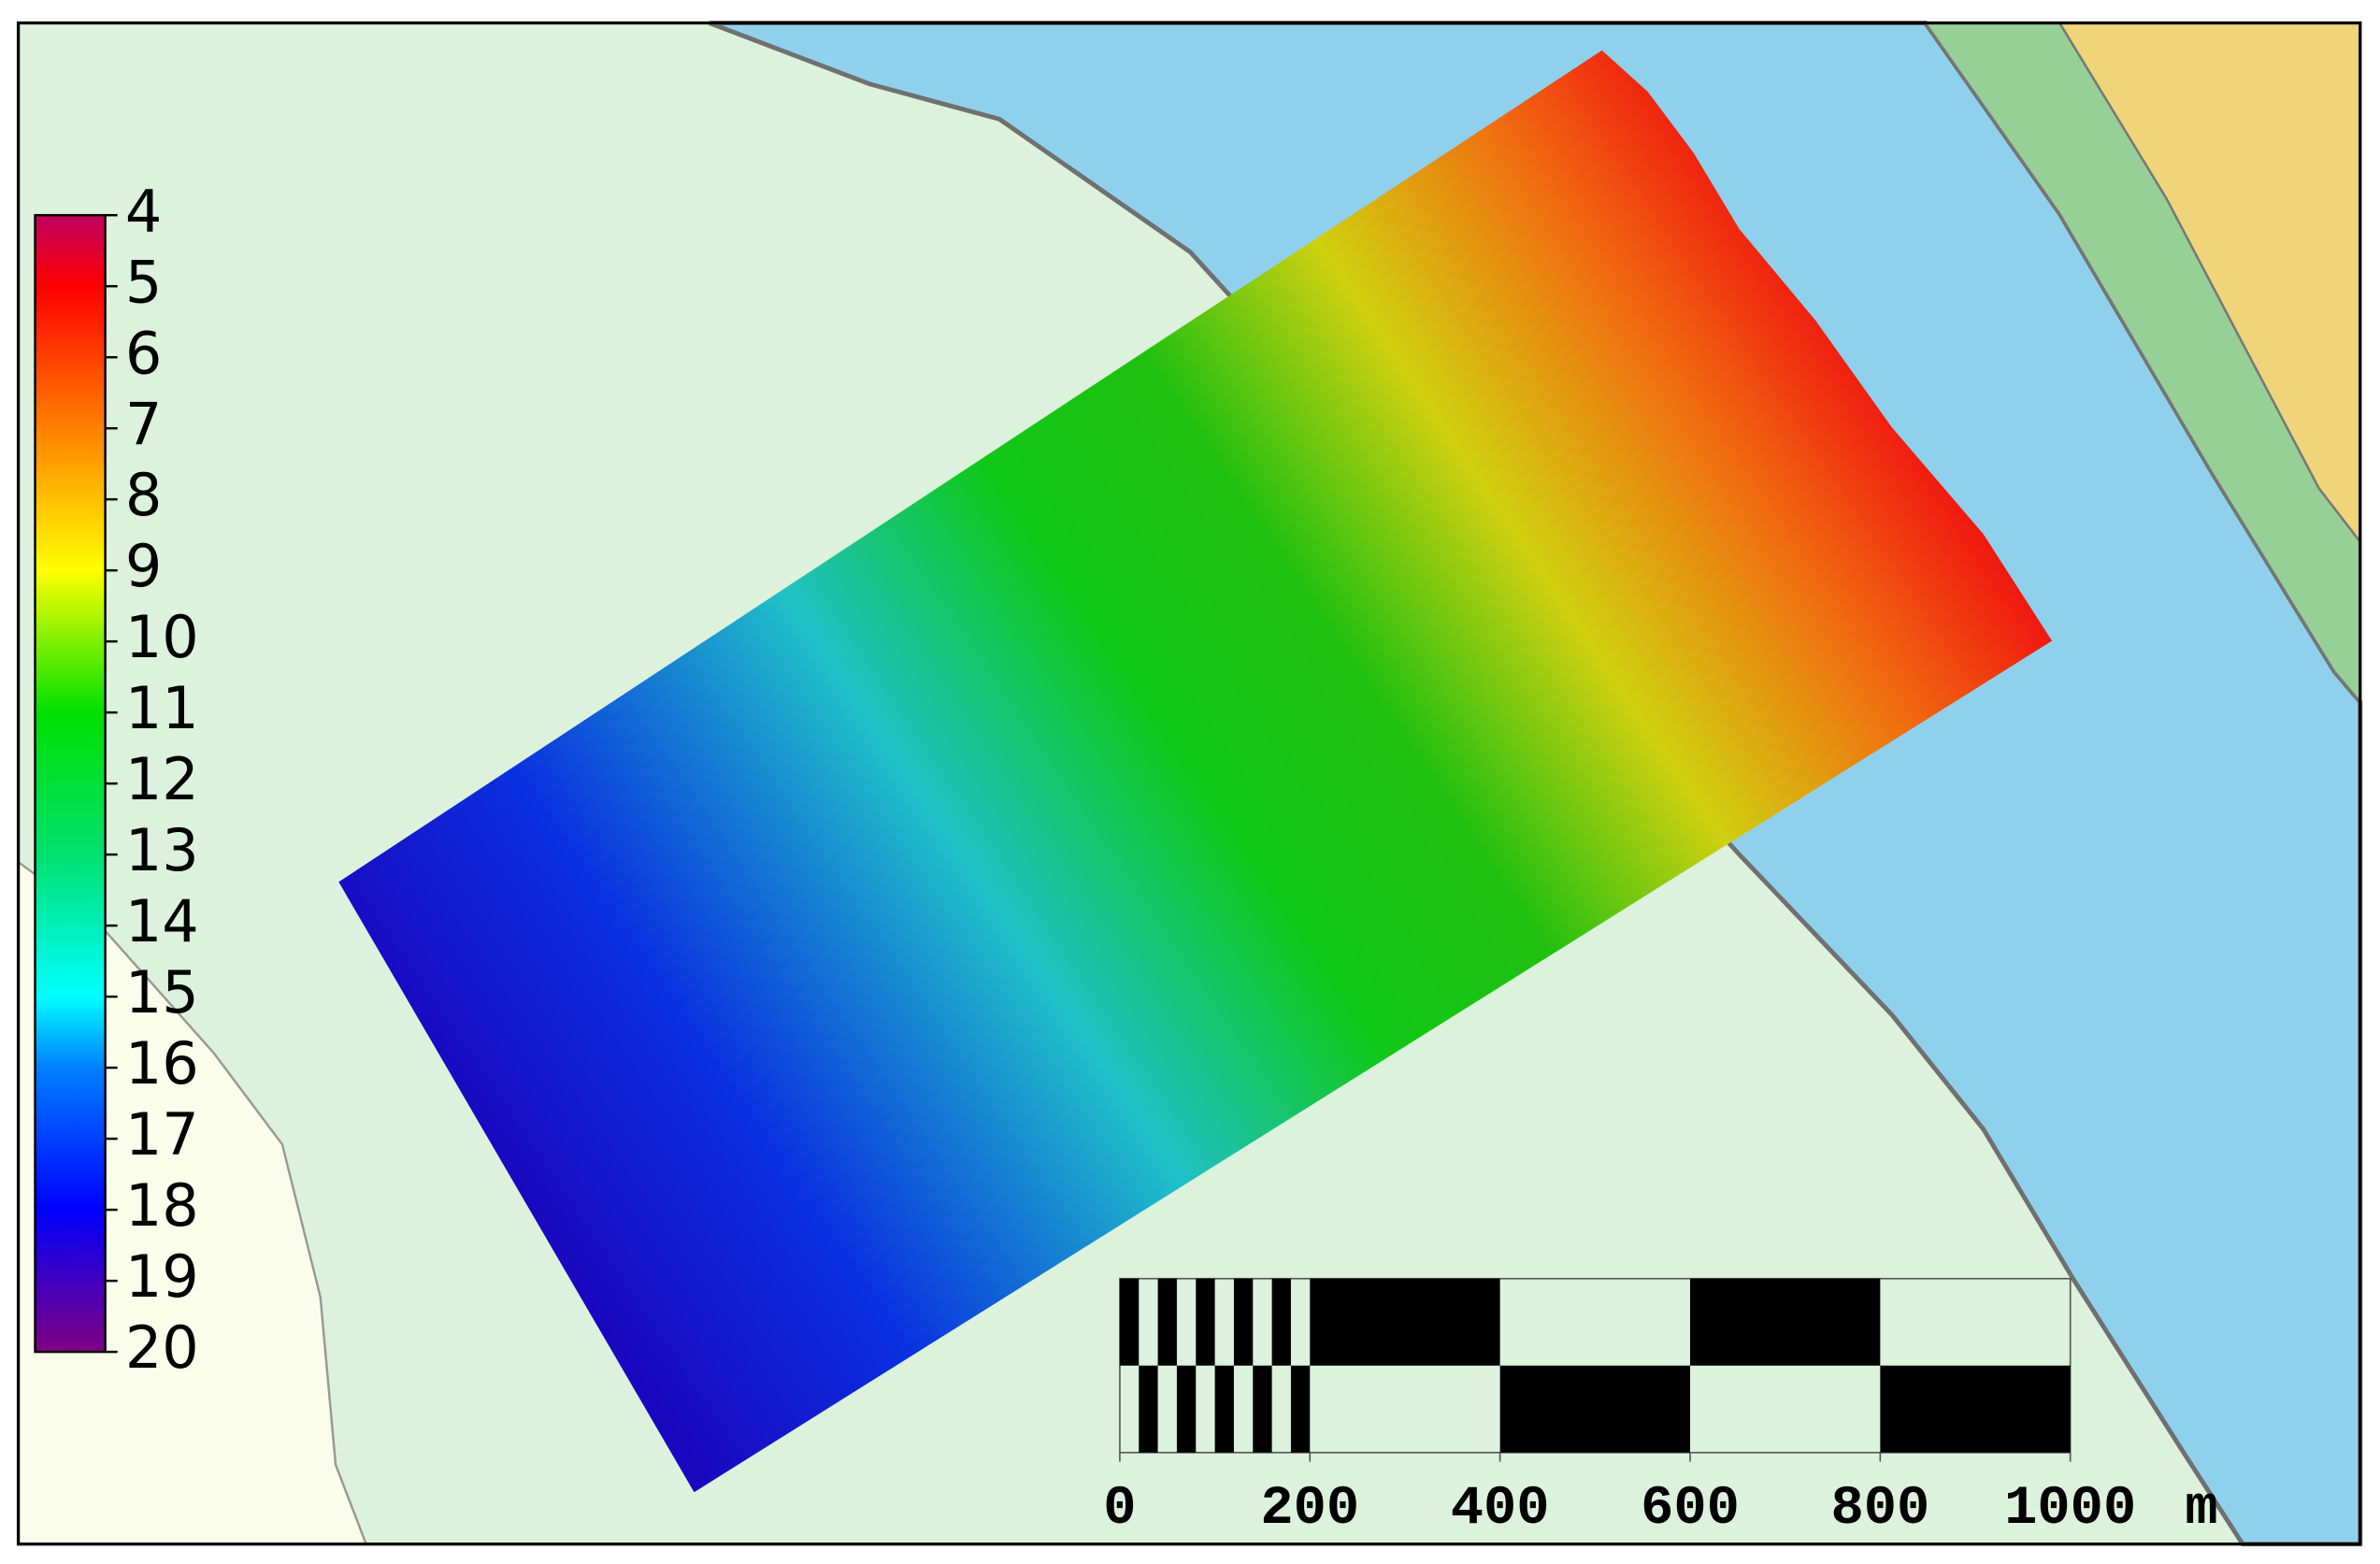 This screenshot has height=1564, width=2380. What do you see at coordinates (143, 495) in the screenshot?
I see `colorbar-label: 8` at bounding box center [143, 495].